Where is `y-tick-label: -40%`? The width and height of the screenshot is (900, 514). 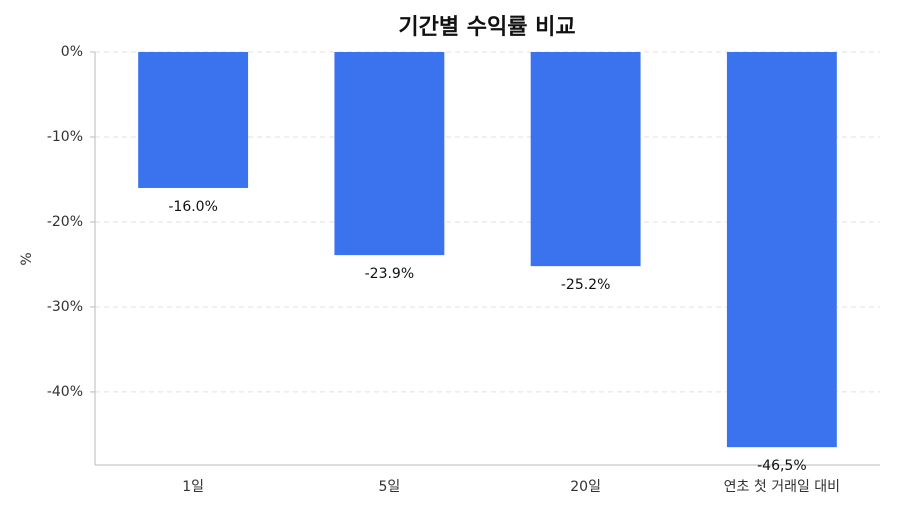 y-tick-label: -40% is located at coordinates (65, 392).